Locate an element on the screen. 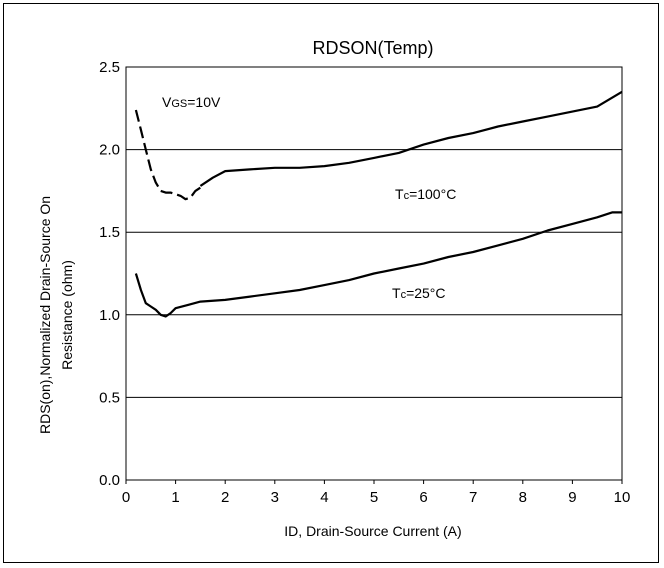 This screenshot has height=568, width=664. y-tick-label: 0.0 is located at coordinates (109, 480).